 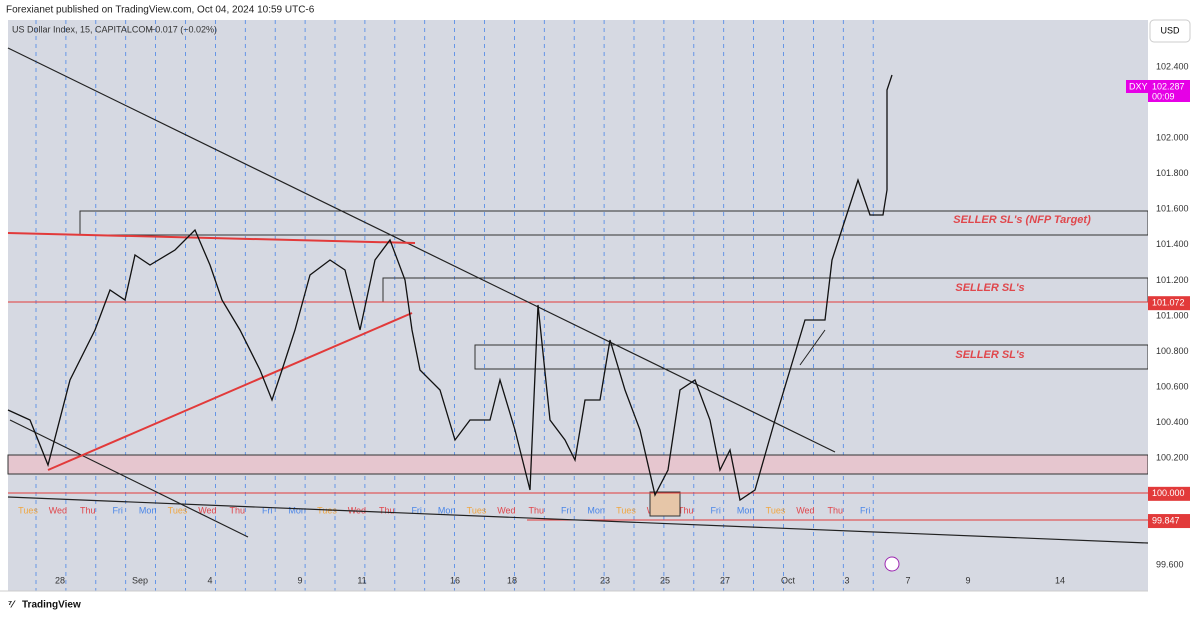 What do you see at coordinates (51, 605) in the screenshot?
I see `brand: TradingView` at bounding box center [51, 605].